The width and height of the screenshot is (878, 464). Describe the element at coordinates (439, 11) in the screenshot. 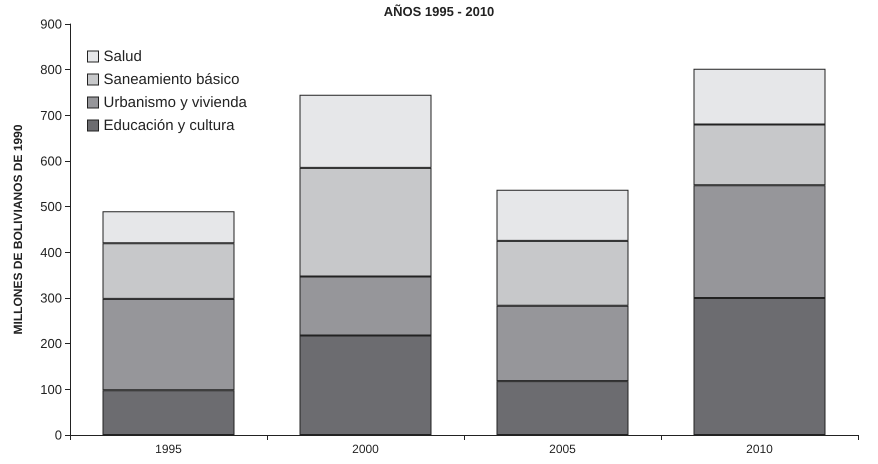

I see `chart-title: AÑOS 1995 - 2010` at that location.